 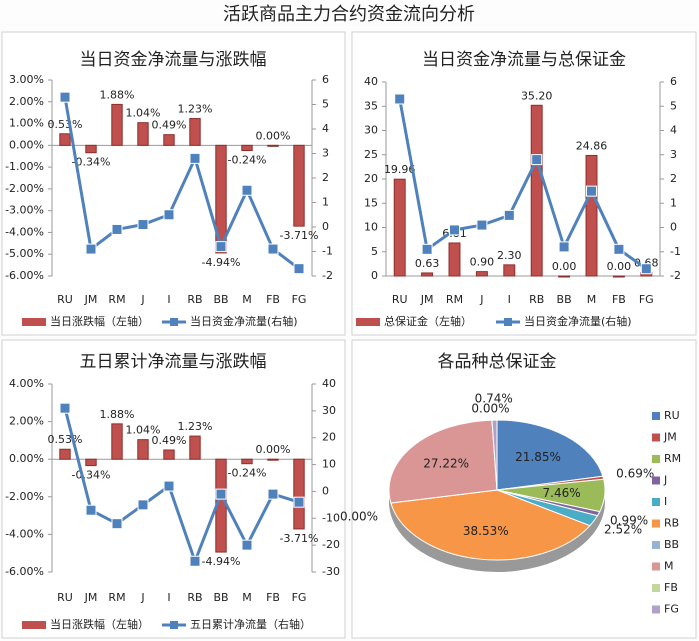 What do you see at coordinates (672, 415) in the screenshot?
I see `legend-label: RU` at bounding box center [672, 415].